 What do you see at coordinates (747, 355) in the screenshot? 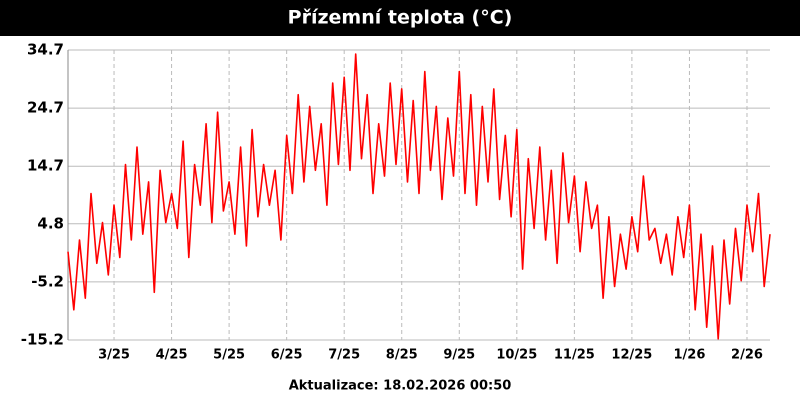
I see `x-tick-label: 2/26` at bounding box center [747, 355].